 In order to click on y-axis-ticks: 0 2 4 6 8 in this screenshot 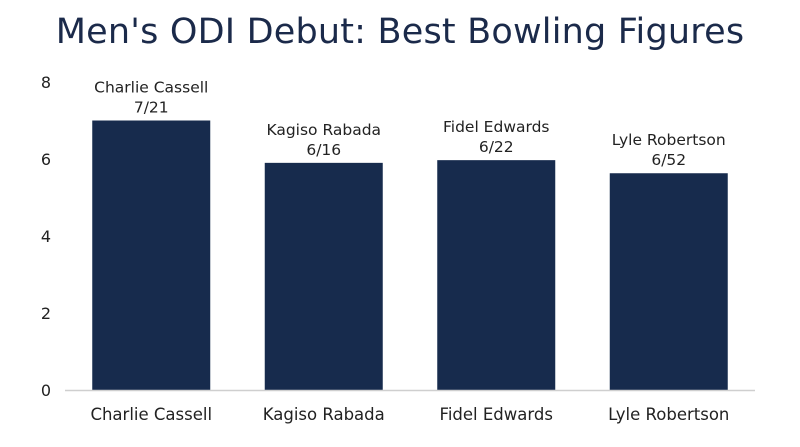, I will do `click(46, 236)`.